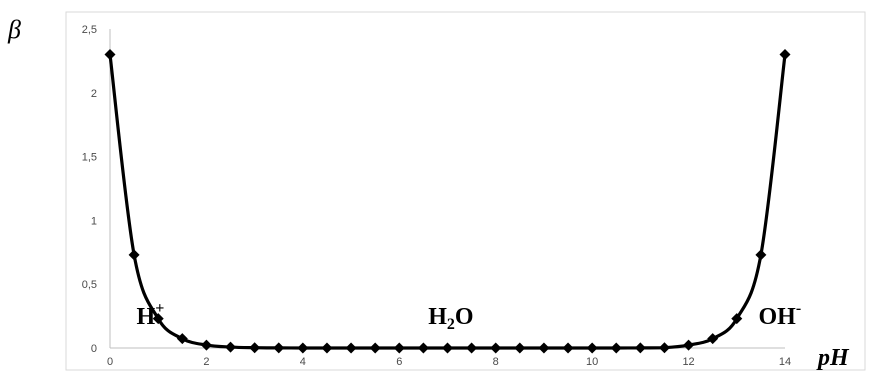 The height and width of the screenshot is (376, 869). I want to click on y-tick-label: 0, so click(94, 349).